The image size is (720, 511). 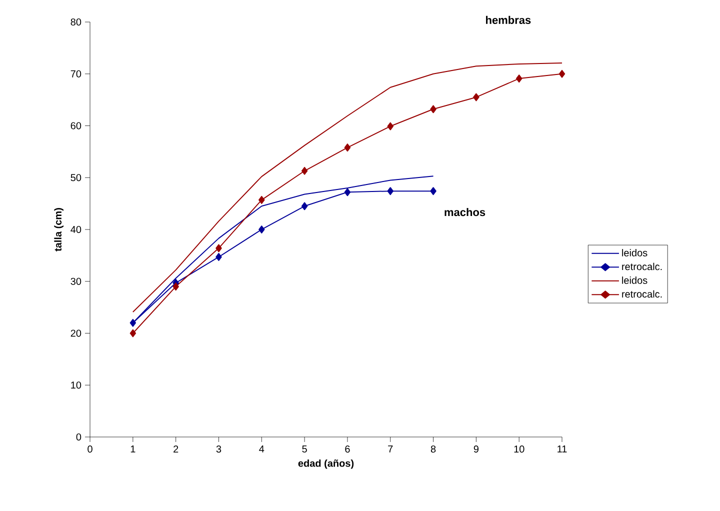 What do you see at coordinates (133, 449) in the screenshot?
I see `x-tick-label: 1` at bounding box center [133, 449].